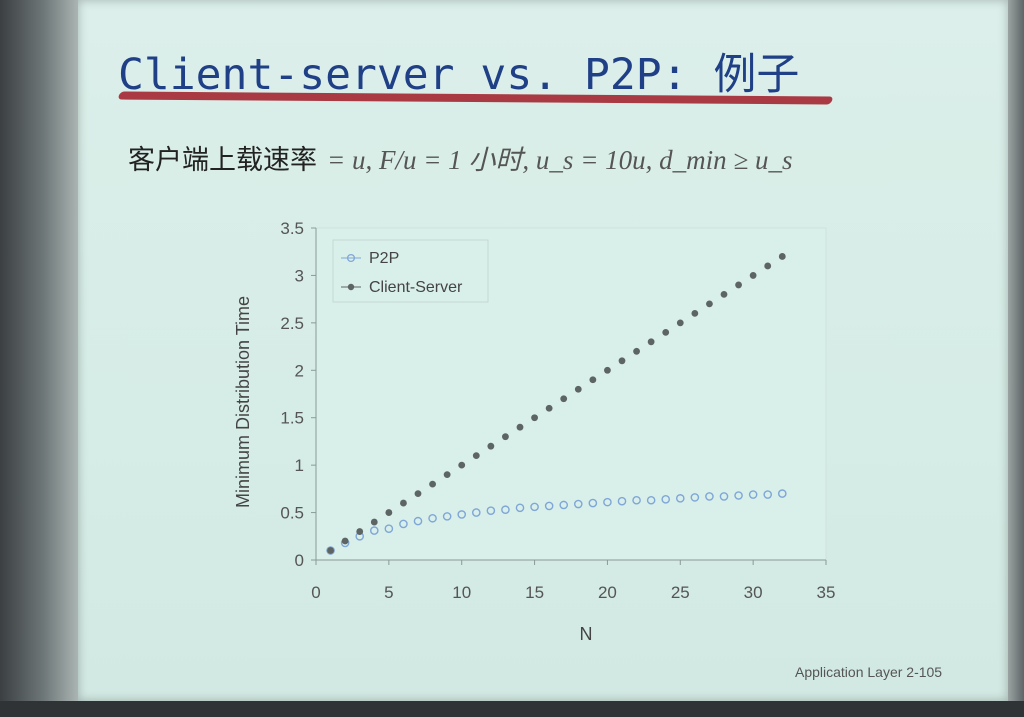 Image resolution: width=1024 pixels, height=717 pixels. What do you see at coordinates (416, 287) in the screenshot?
I see `legend-label-client-server: Client-Server` at bounding box center [416, 287].